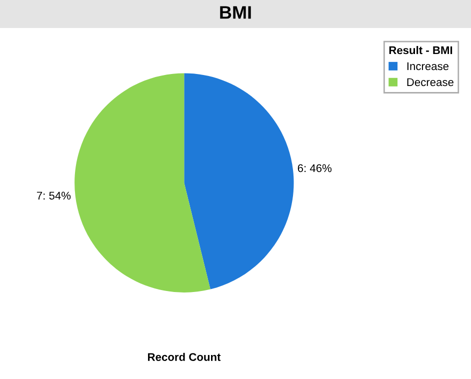 This screenshot has height=379, width=471. What do you see at coordinates (235, 12) in the screenshot?
I see `chart-title: BMI` at bounding box center [235, 12].